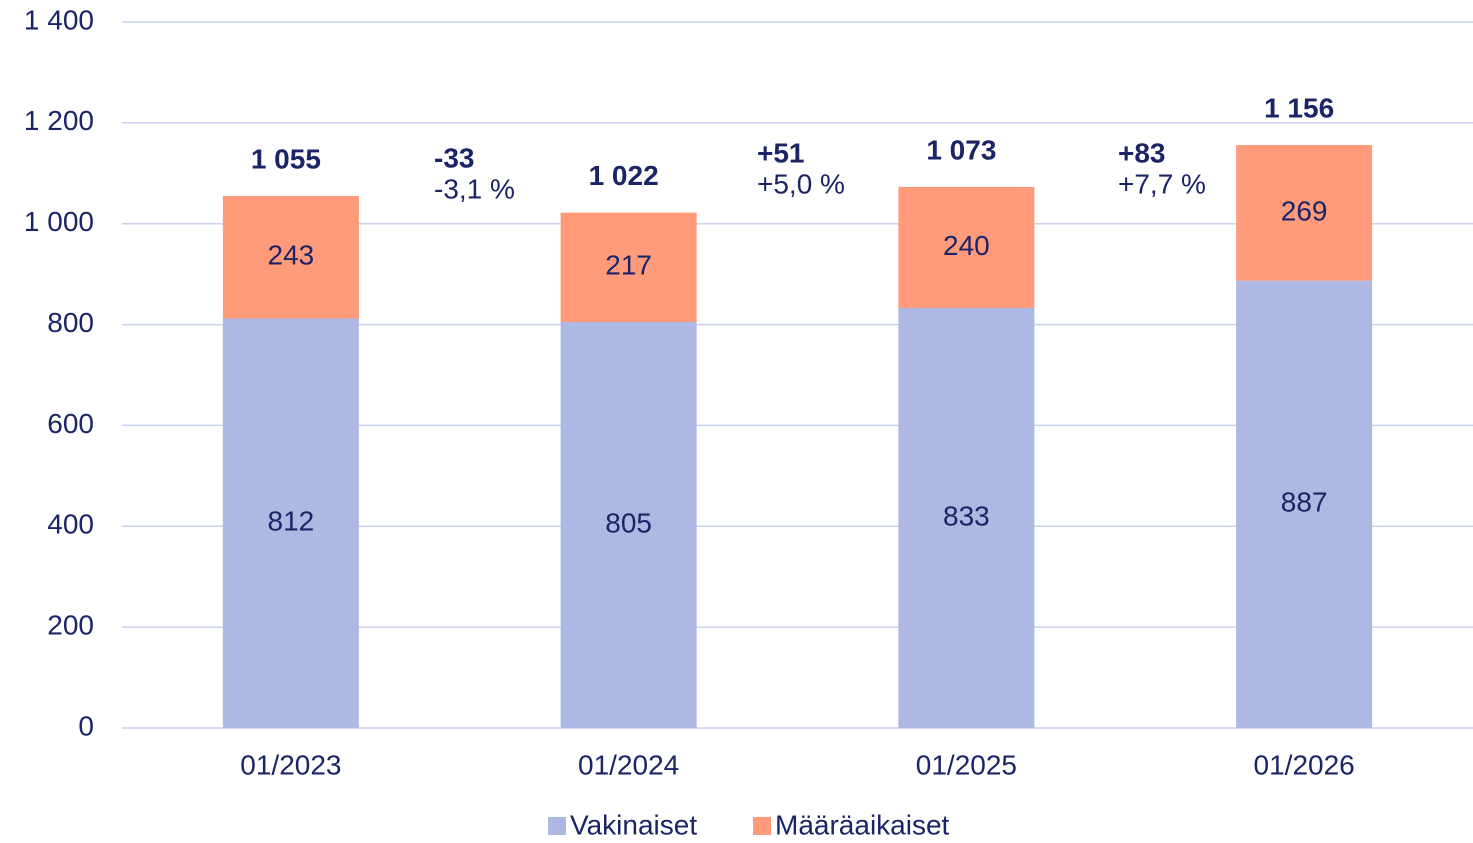  I want to click on x-tick-label: 01/2025, so click(966, 764).